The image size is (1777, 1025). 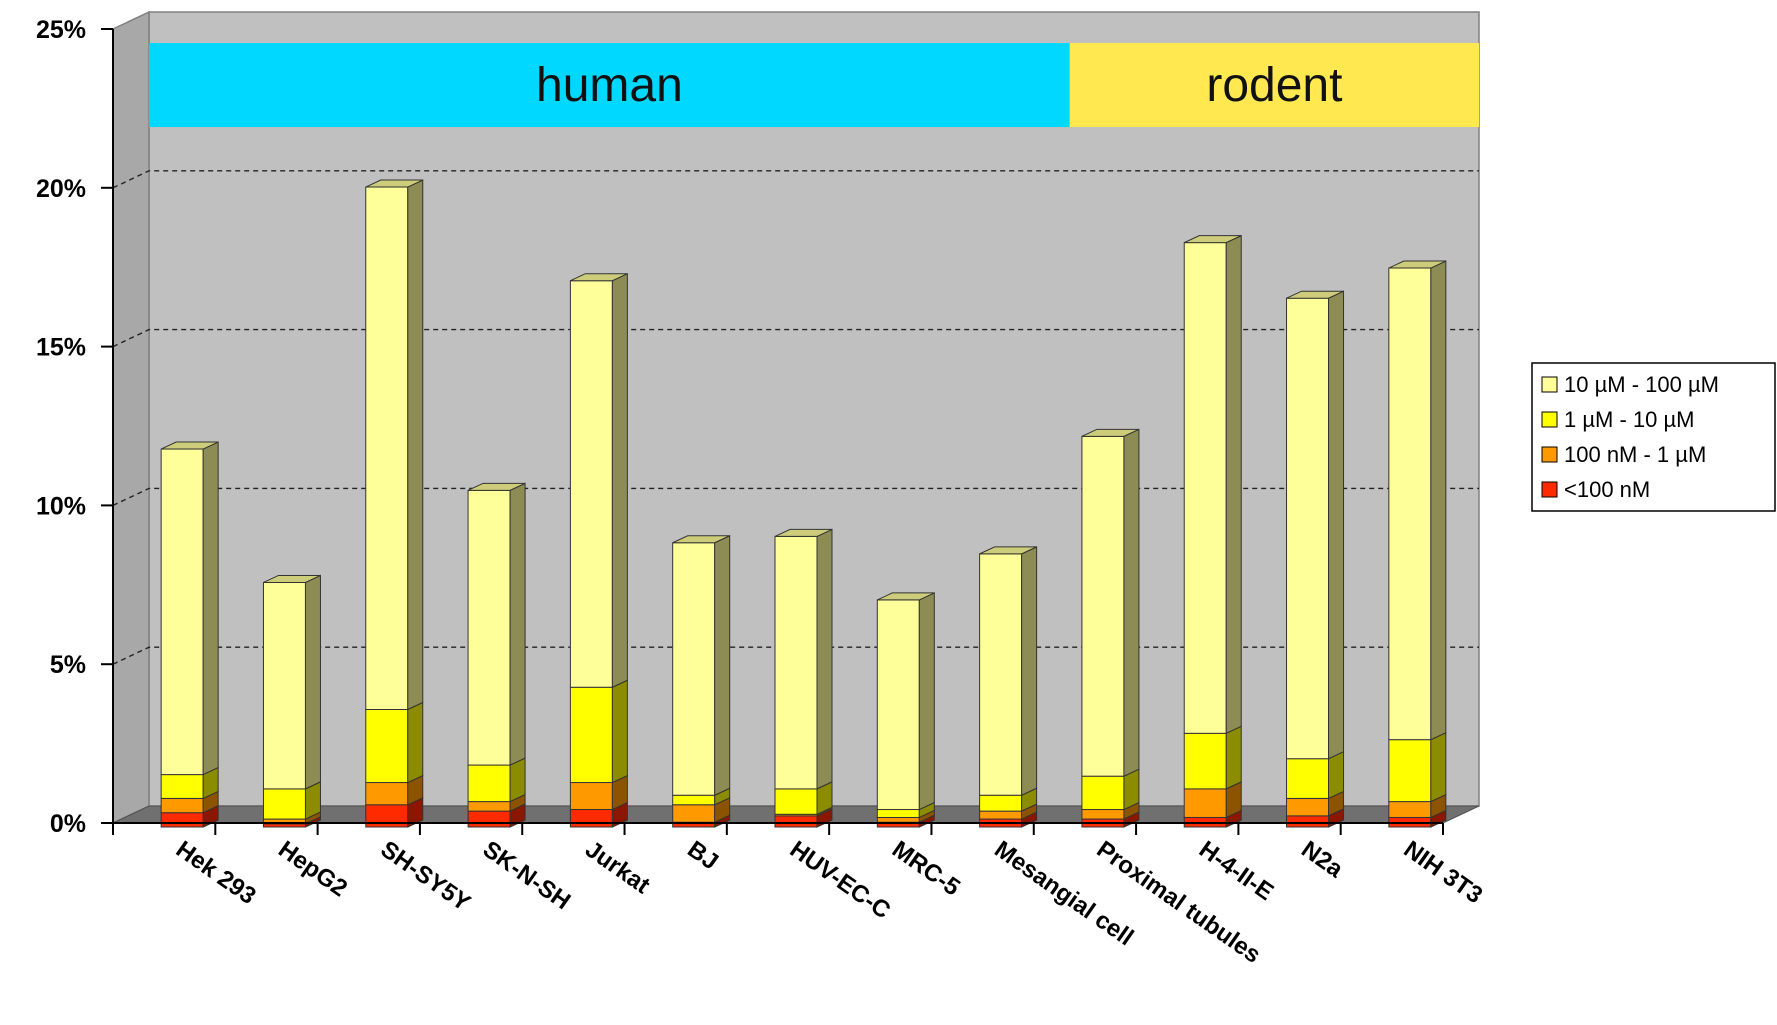 I want to click on bar-huv-ec-c, so click(x=803, y=678).